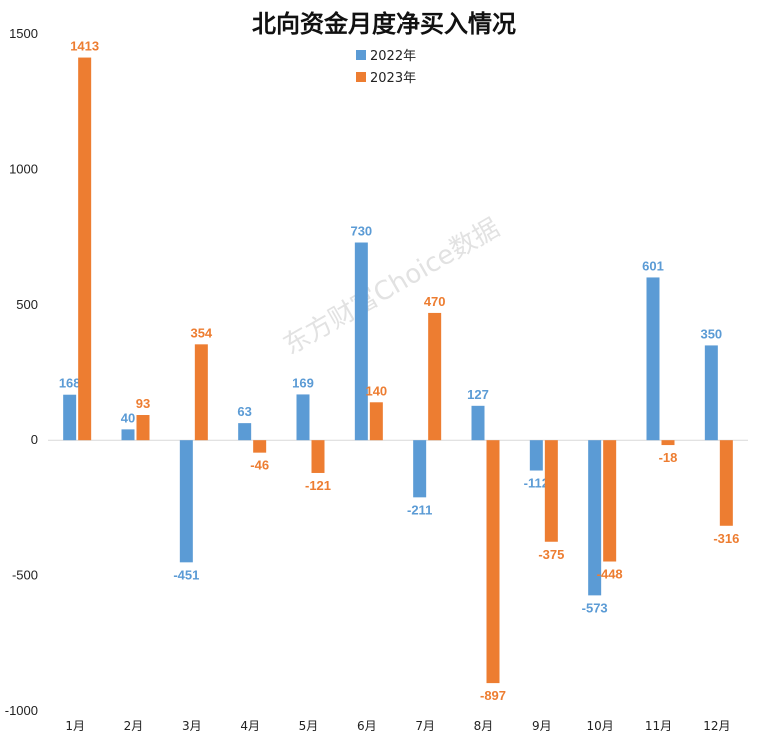 The width and height of the screenshot is (758, 737). I want to click on data-label: -448, so click(610, 574).